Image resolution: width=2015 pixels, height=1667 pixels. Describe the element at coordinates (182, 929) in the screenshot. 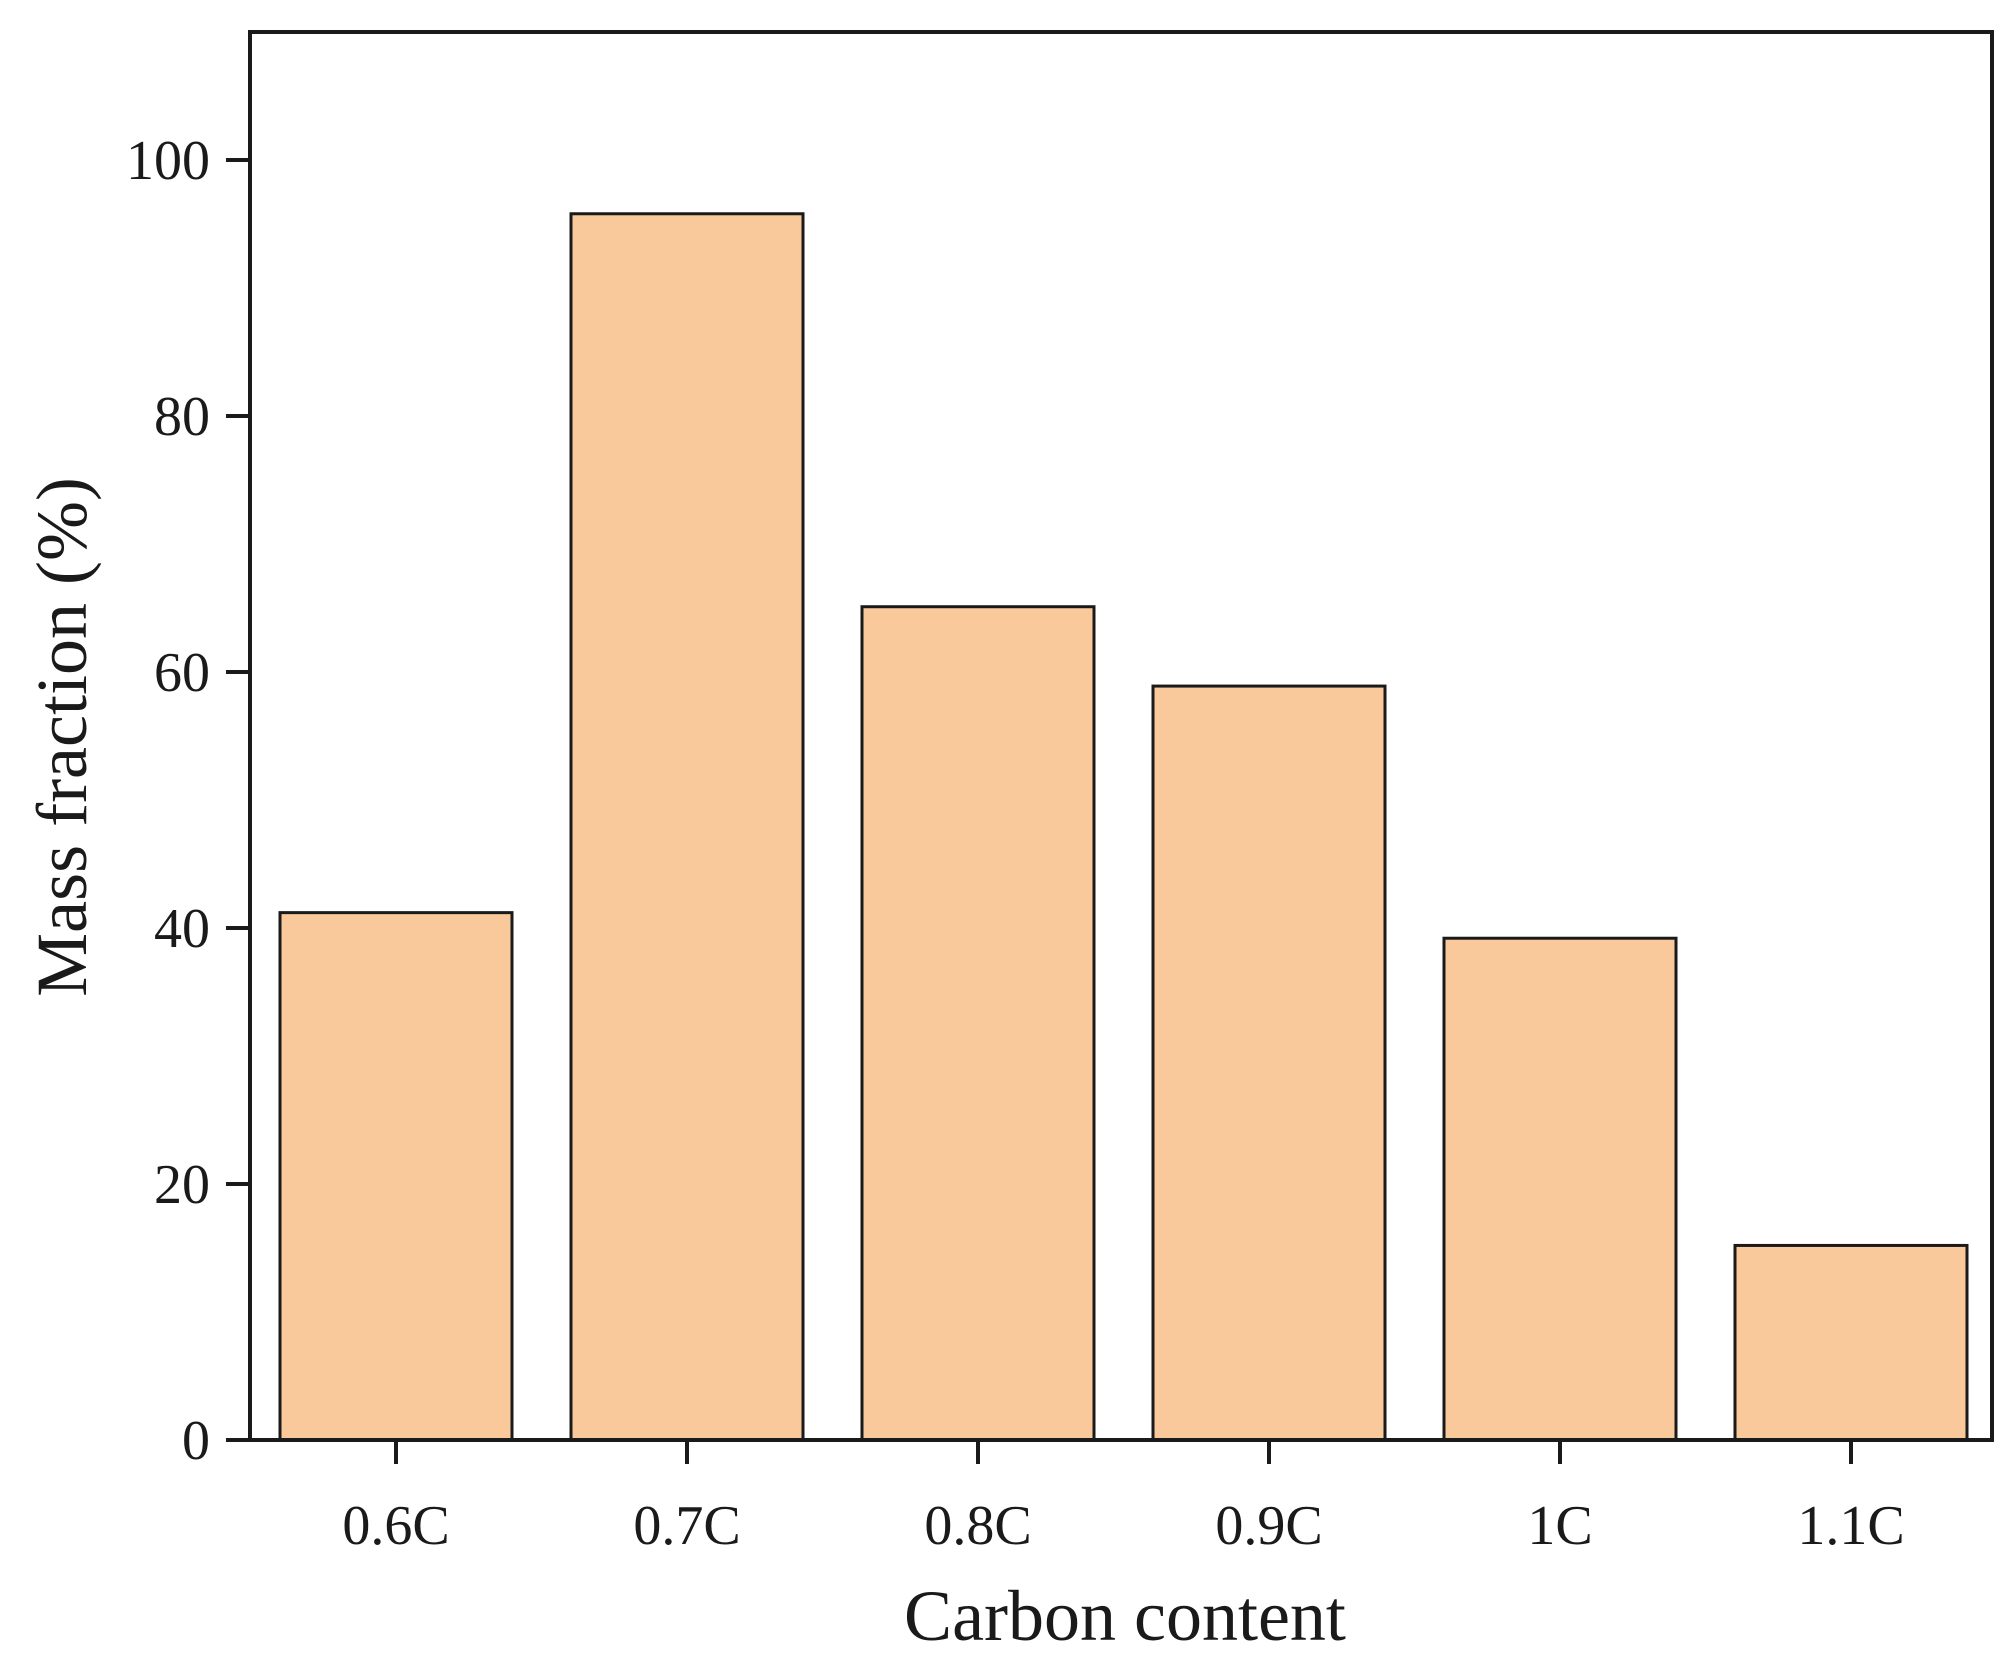

I see `y-tick-label: 40` at that location.